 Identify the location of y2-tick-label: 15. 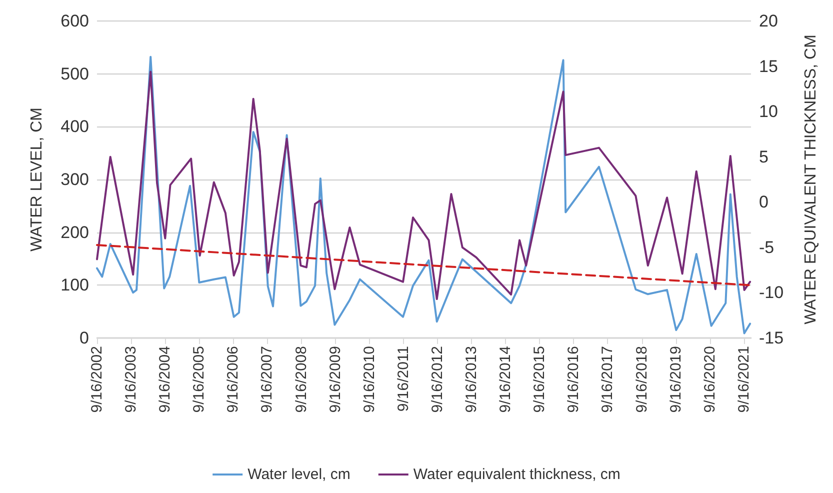
(768, 66).